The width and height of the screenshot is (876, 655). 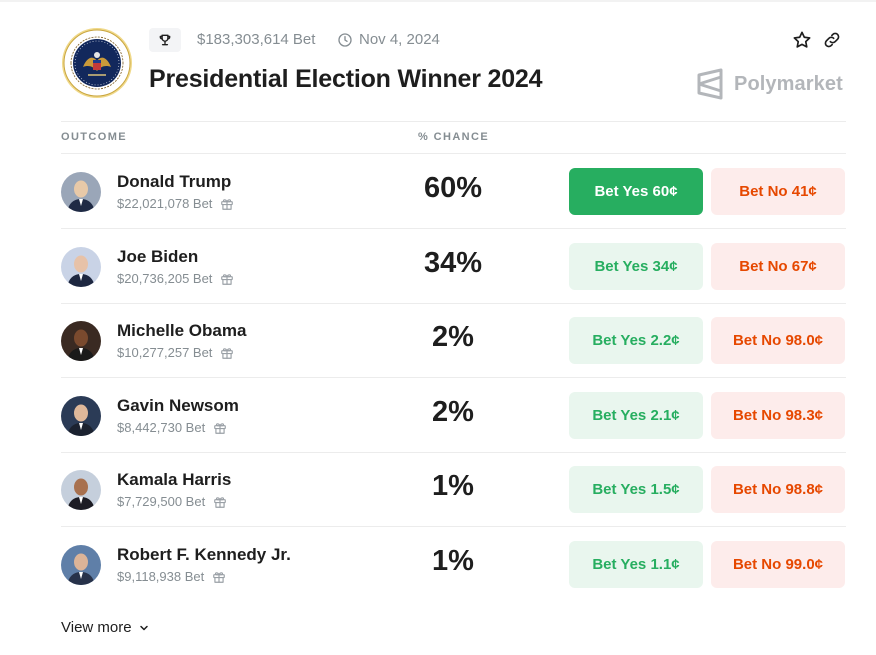 I want to click on brand-logo: Polymarket, so click(x=769, y=84).